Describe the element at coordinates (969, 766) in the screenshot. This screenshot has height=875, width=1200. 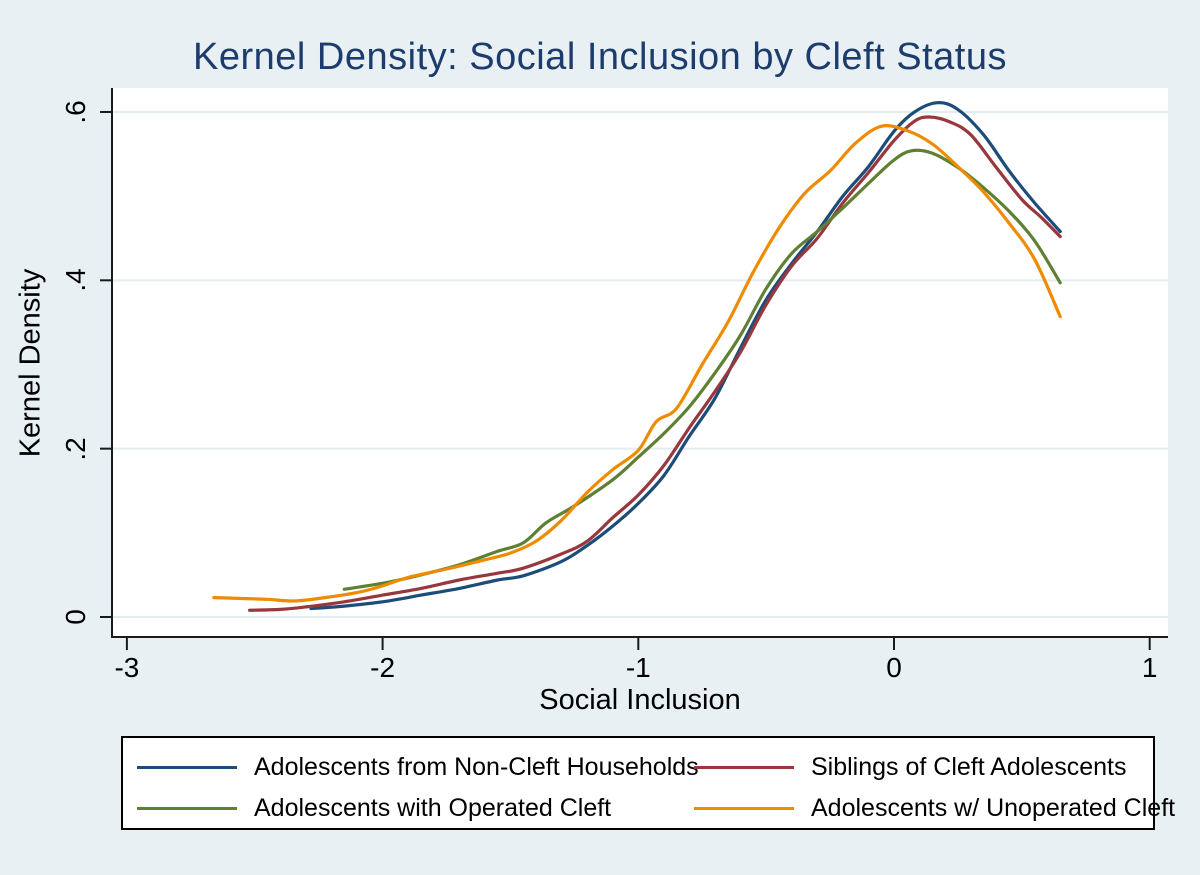
I see `legend-label: Siblings of Cleft Adolescents` at that location.